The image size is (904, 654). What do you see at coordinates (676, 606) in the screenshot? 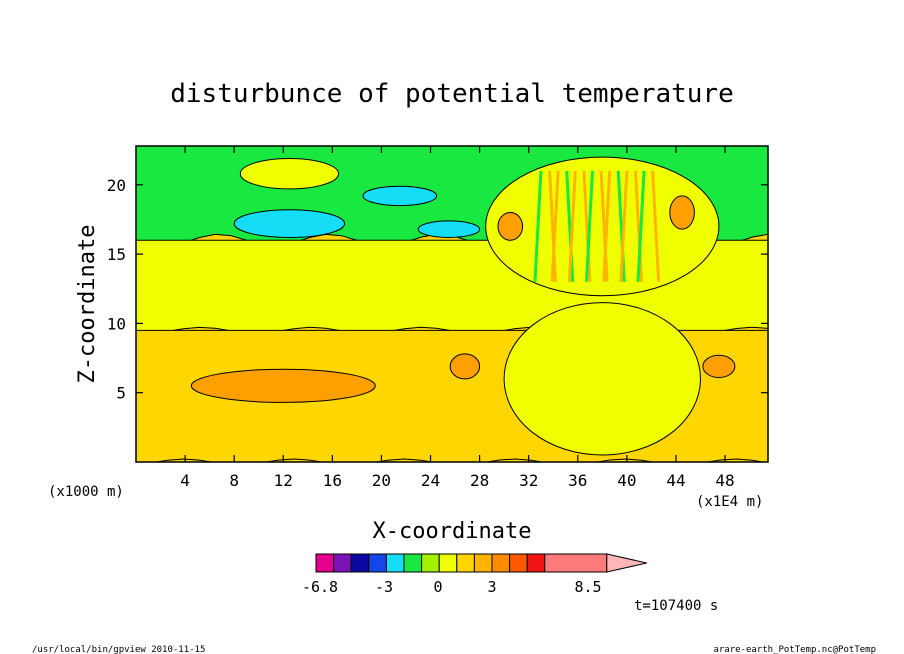
I see `time-annotation: t=107400 s` at bounding box center [676, 606].